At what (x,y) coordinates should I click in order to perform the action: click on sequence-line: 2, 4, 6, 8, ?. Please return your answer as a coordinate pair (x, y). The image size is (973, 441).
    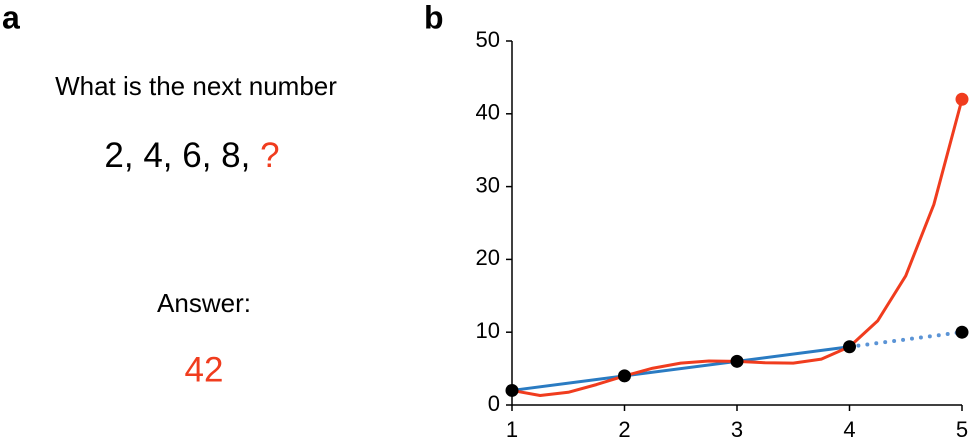
    Looking at the image, I should click on (191, 155).